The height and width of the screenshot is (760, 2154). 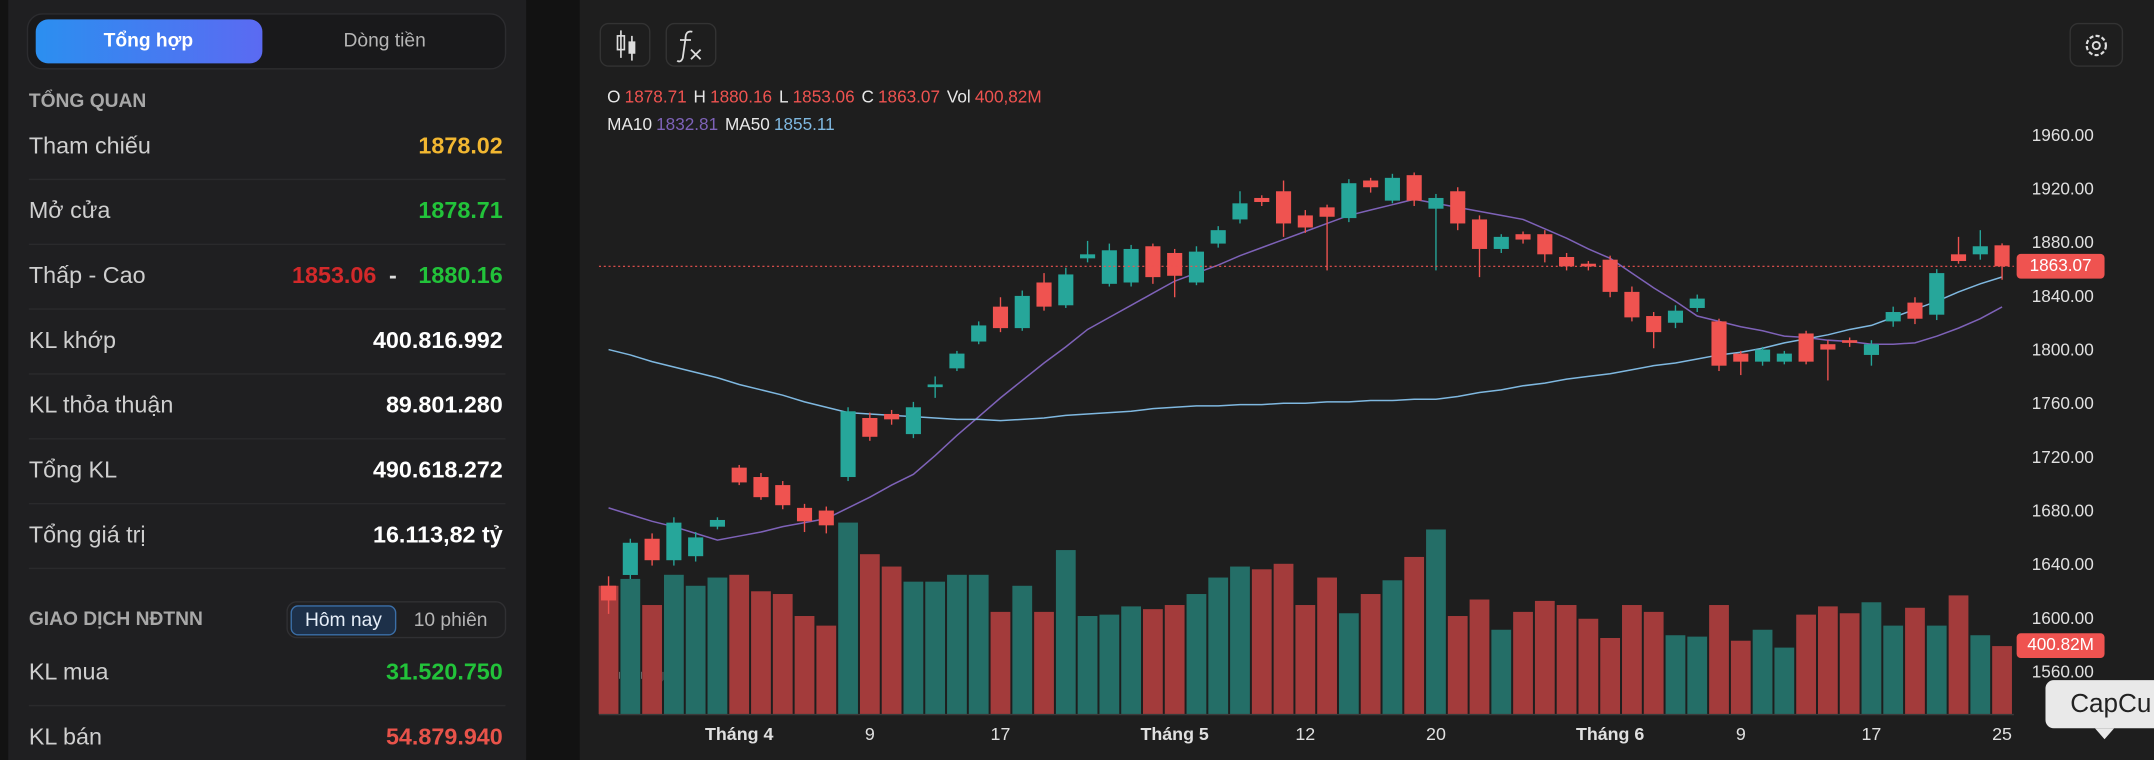 I want to click on period: 10 phiên, so click(x=451, y=620).